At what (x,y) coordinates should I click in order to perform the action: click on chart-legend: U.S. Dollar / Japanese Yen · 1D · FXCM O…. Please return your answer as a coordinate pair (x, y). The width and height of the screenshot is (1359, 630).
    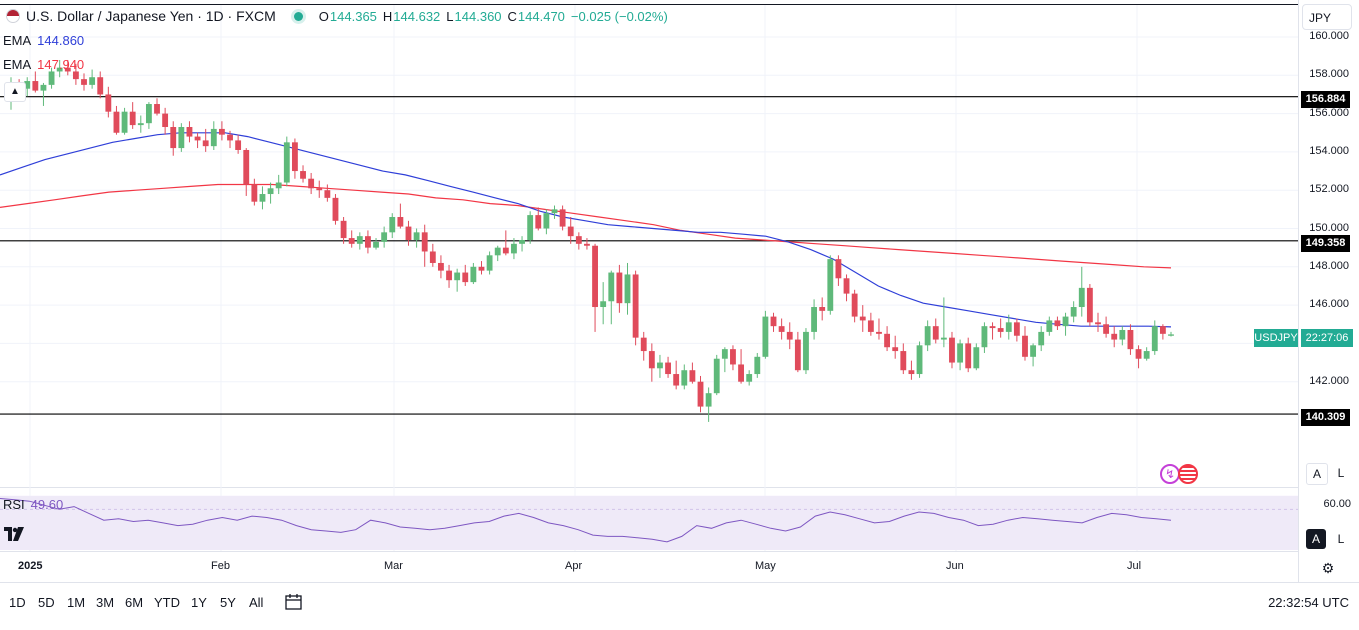
    Looking at the image, I should click on (334, 16).